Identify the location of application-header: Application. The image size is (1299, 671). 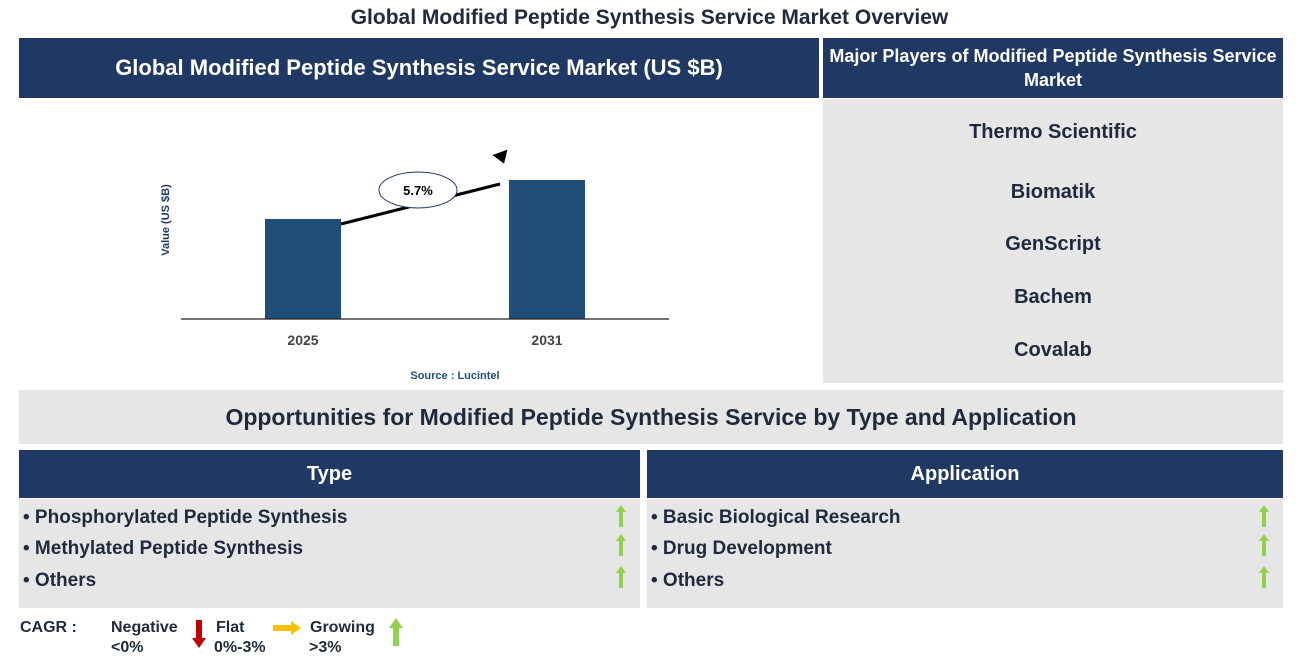
(965, 474).